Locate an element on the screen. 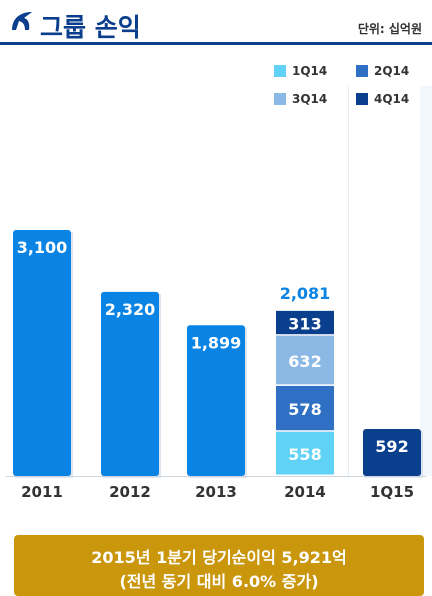  bar-segment-divider-1q14 is located at coordinates (305, 475).